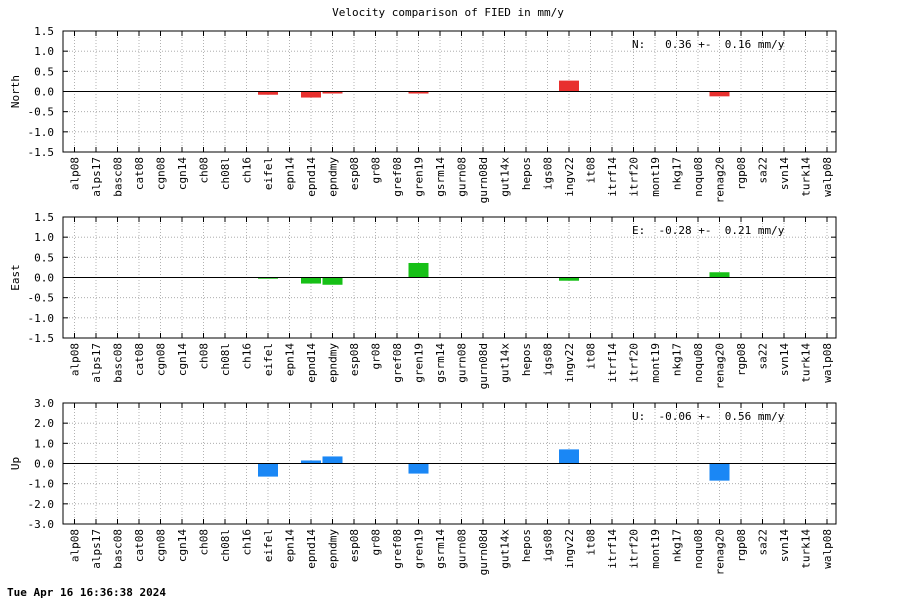  What do you see at coordinates (655, 177) in the screenshot?
I see `category-label: mont19` at bounding box center [655, 177].